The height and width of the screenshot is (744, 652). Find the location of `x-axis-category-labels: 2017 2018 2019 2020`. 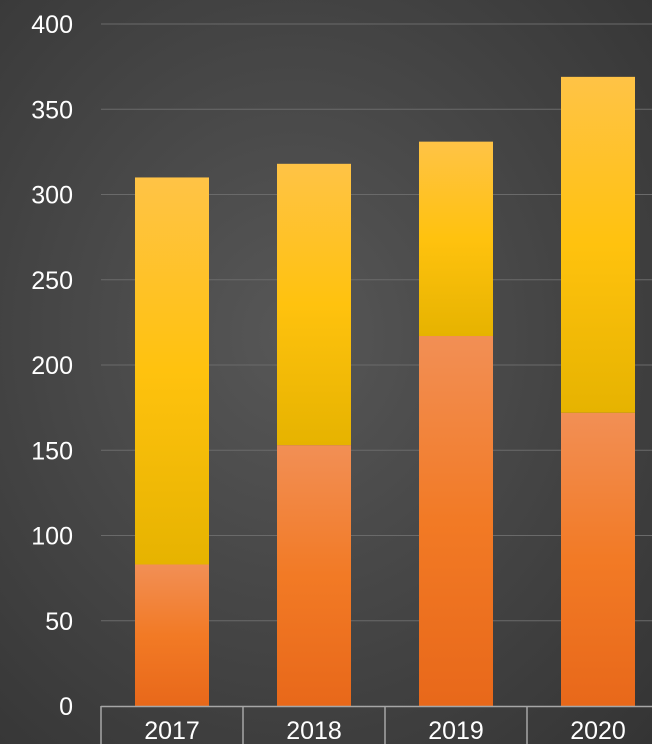

x-axis-category-labels: 2017 2018 2019 2020 is located at coordinates (385, 730).